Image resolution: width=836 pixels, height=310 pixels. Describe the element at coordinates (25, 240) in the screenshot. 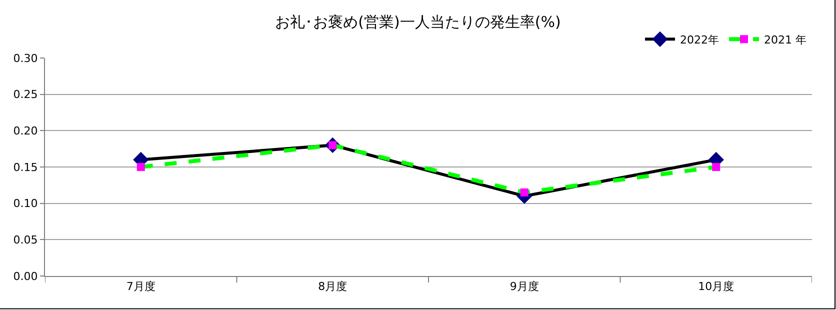

I see `y-tick-label: 0.05` at that location.